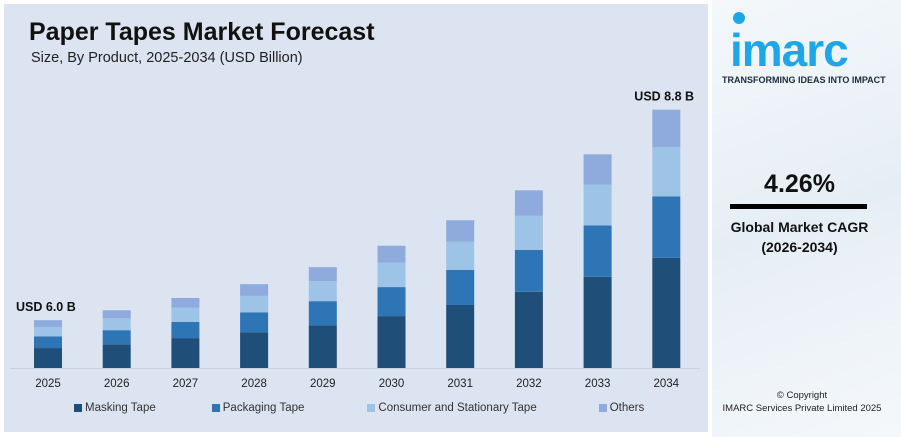  Describe the element at coordinates (116, 337) in the screenshot. I see `bar-segment-packaging-tape-2026` at that location.